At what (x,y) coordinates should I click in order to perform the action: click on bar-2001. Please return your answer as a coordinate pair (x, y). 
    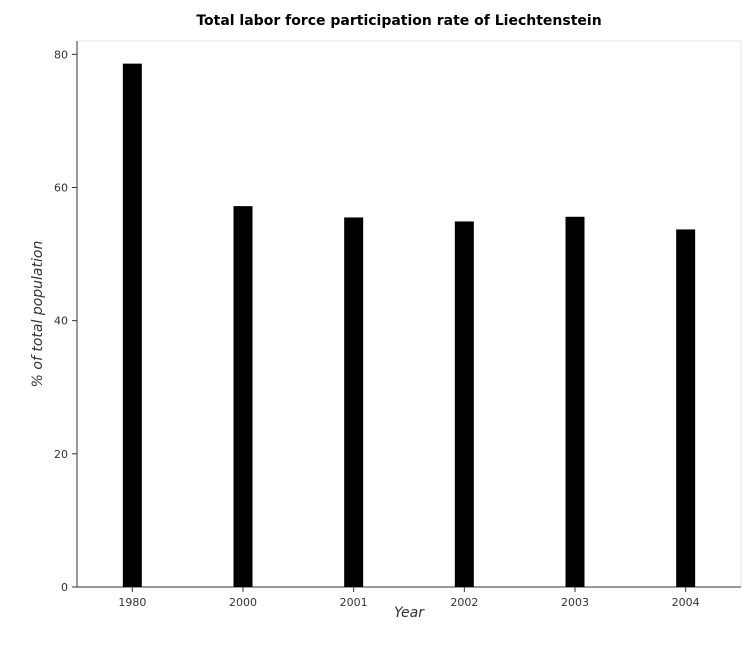
    Looking at the image, I should click on (354, 402).